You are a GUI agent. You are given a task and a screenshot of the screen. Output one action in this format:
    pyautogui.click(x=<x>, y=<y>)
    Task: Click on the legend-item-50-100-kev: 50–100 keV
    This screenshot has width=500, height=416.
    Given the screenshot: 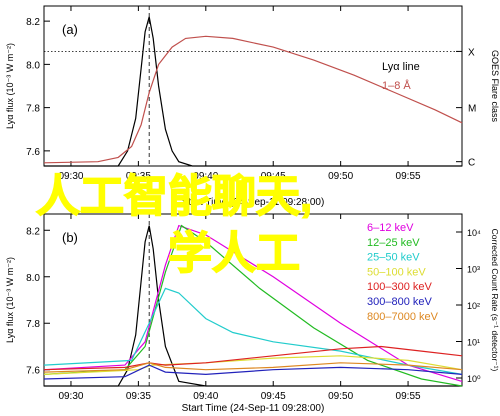 What is the action you would take?
    pyautogui.click(x=396, y=272)
    